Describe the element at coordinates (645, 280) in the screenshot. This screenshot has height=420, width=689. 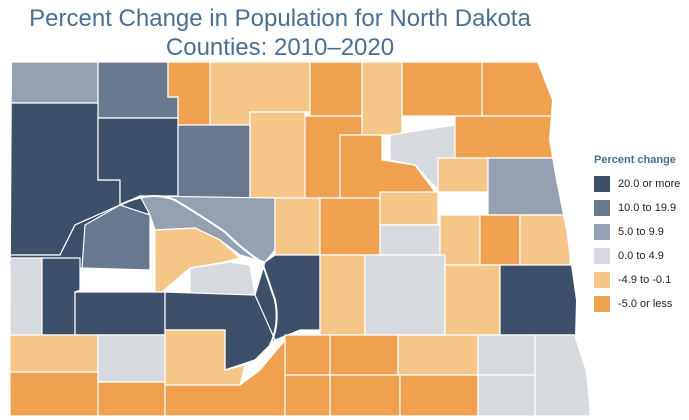
I see `legend-label: -4.9 to -0.1` at that location.